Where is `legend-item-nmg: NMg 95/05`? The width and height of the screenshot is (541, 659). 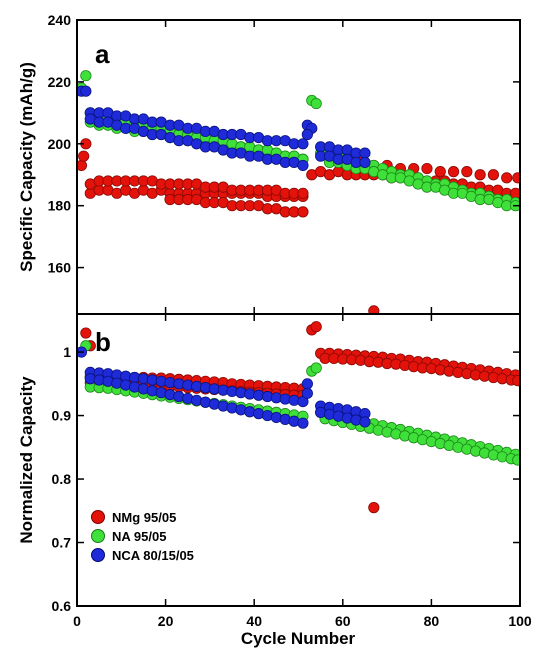 legend-item-nmg: NMg 95/05 is located at coordinates (133, 517).